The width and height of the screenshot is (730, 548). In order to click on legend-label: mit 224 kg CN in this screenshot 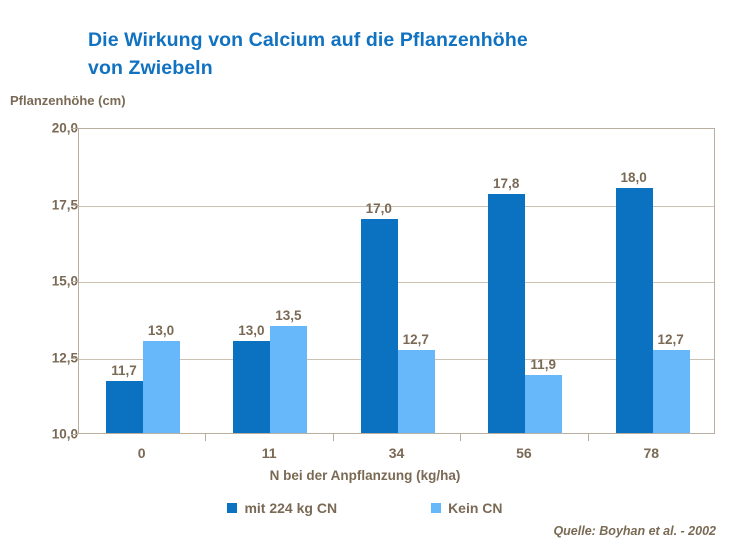, I will do `click(291, 508)`.